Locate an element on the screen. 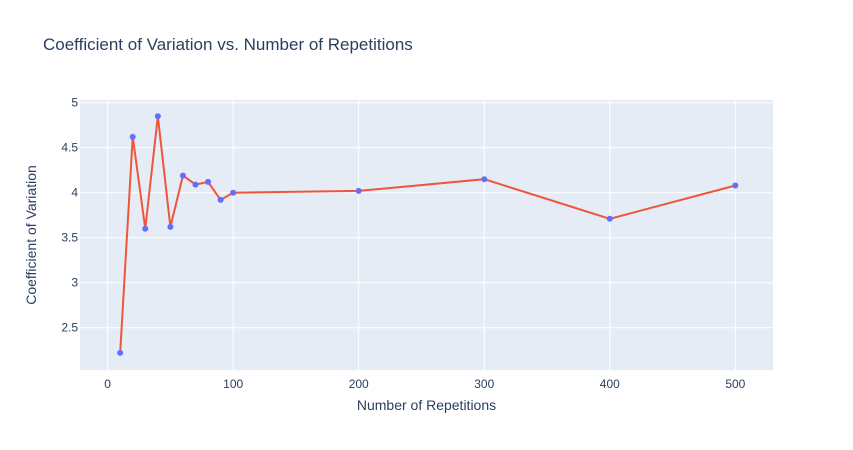  y-tick-label: 3.5 is located at coordinates (69, 238).